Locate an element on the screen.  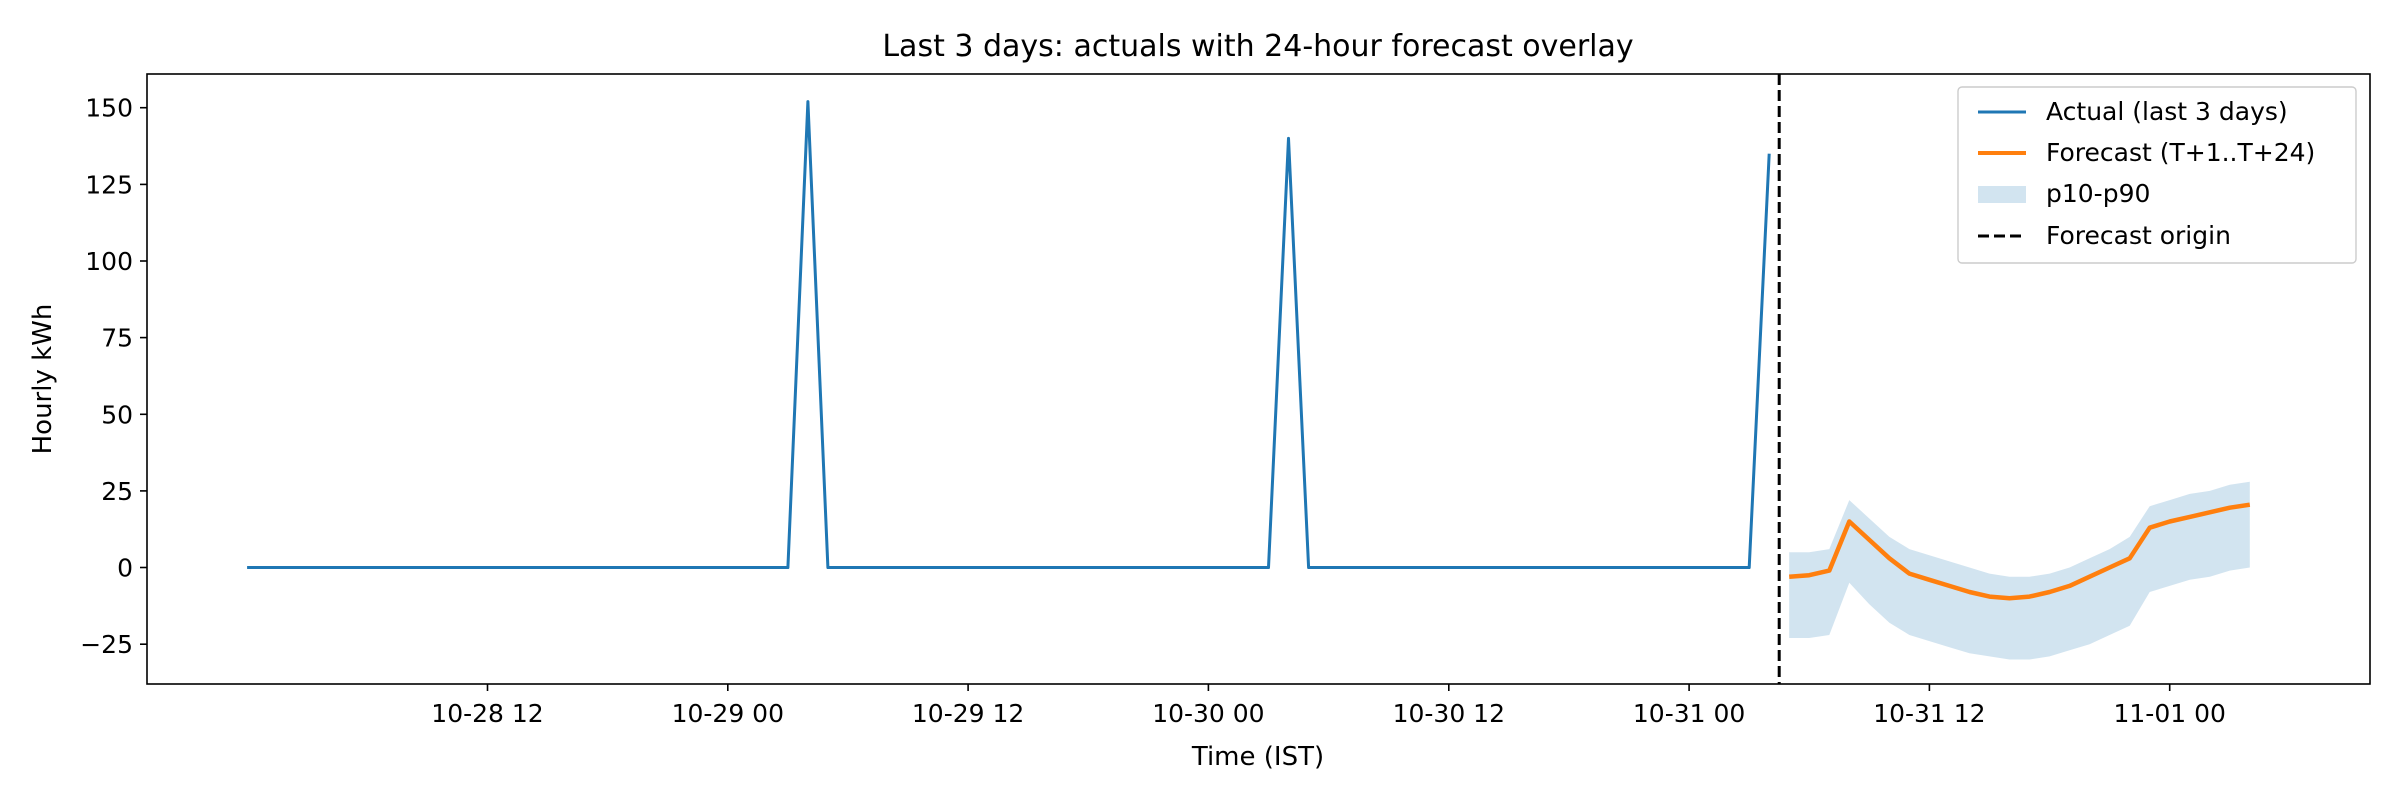
x-tick-label: 10-28 12 is located at coordinates (487, 713).